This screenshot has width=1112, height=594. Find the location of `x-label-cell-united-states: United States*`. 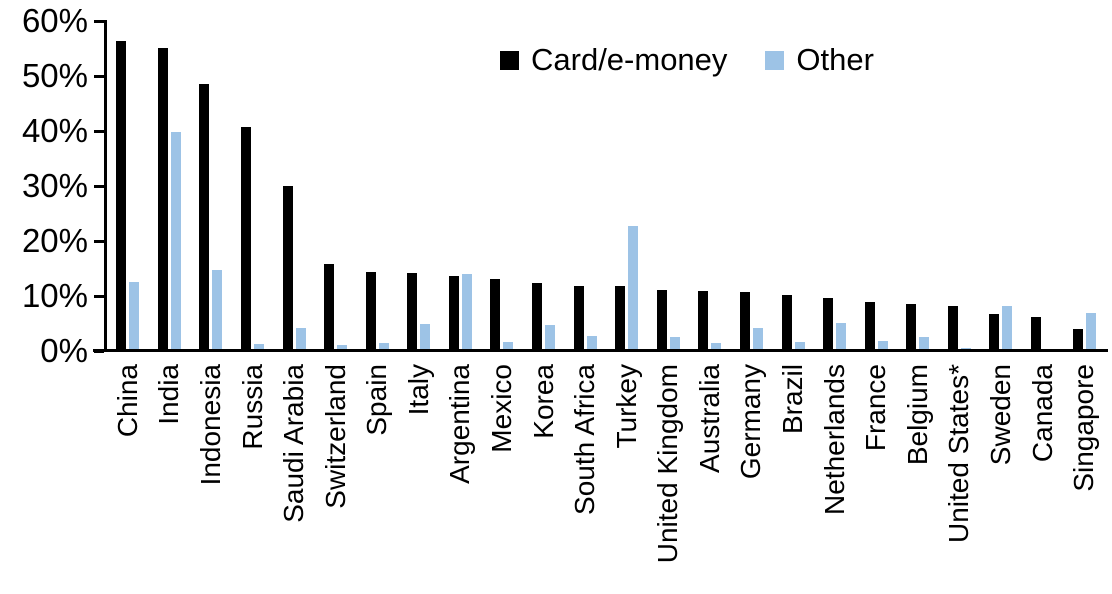

x-label-cell-united-states: United States* is located at coordinates (960, 479).